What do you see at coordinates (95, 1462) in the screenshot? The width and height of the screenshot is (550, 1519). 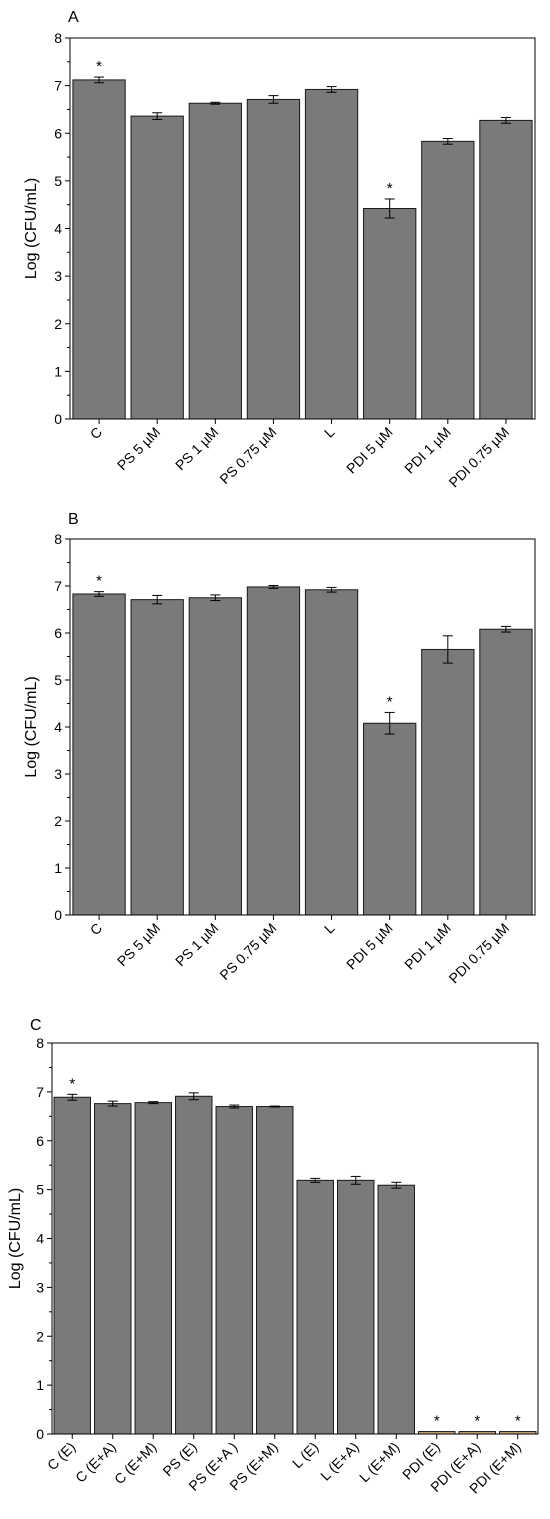 I see `x-tick-label: C (E+A)` at bounding box center [95, 1462].